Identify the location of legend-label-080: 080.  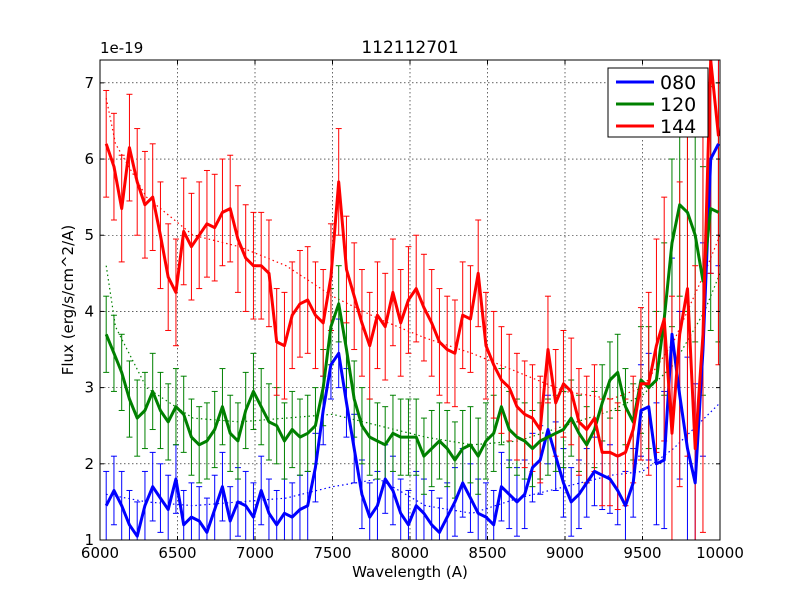
(678, 83).